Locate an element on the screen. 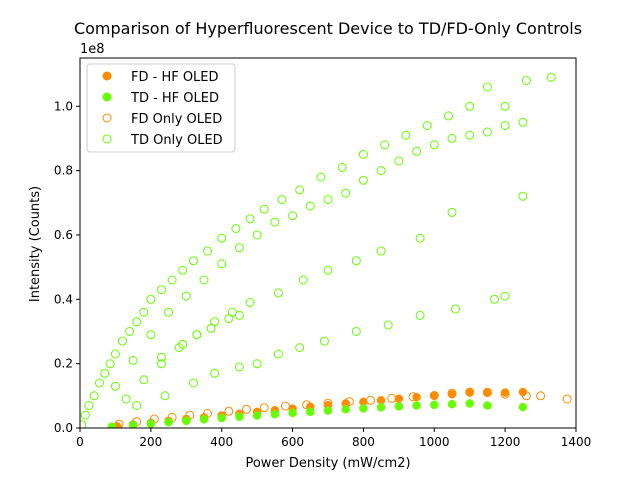 The width and height of the screenshot is (640, 484). y-offset-label: 1e8 is located at coordinates (92, 49).